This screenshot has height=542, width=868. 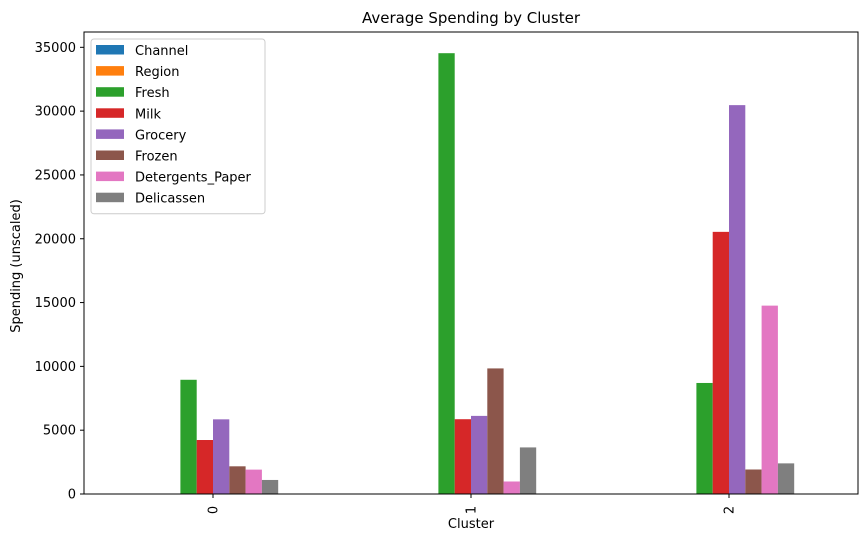 I want to click on legend-label: Milk, so click(x=148, y=114).